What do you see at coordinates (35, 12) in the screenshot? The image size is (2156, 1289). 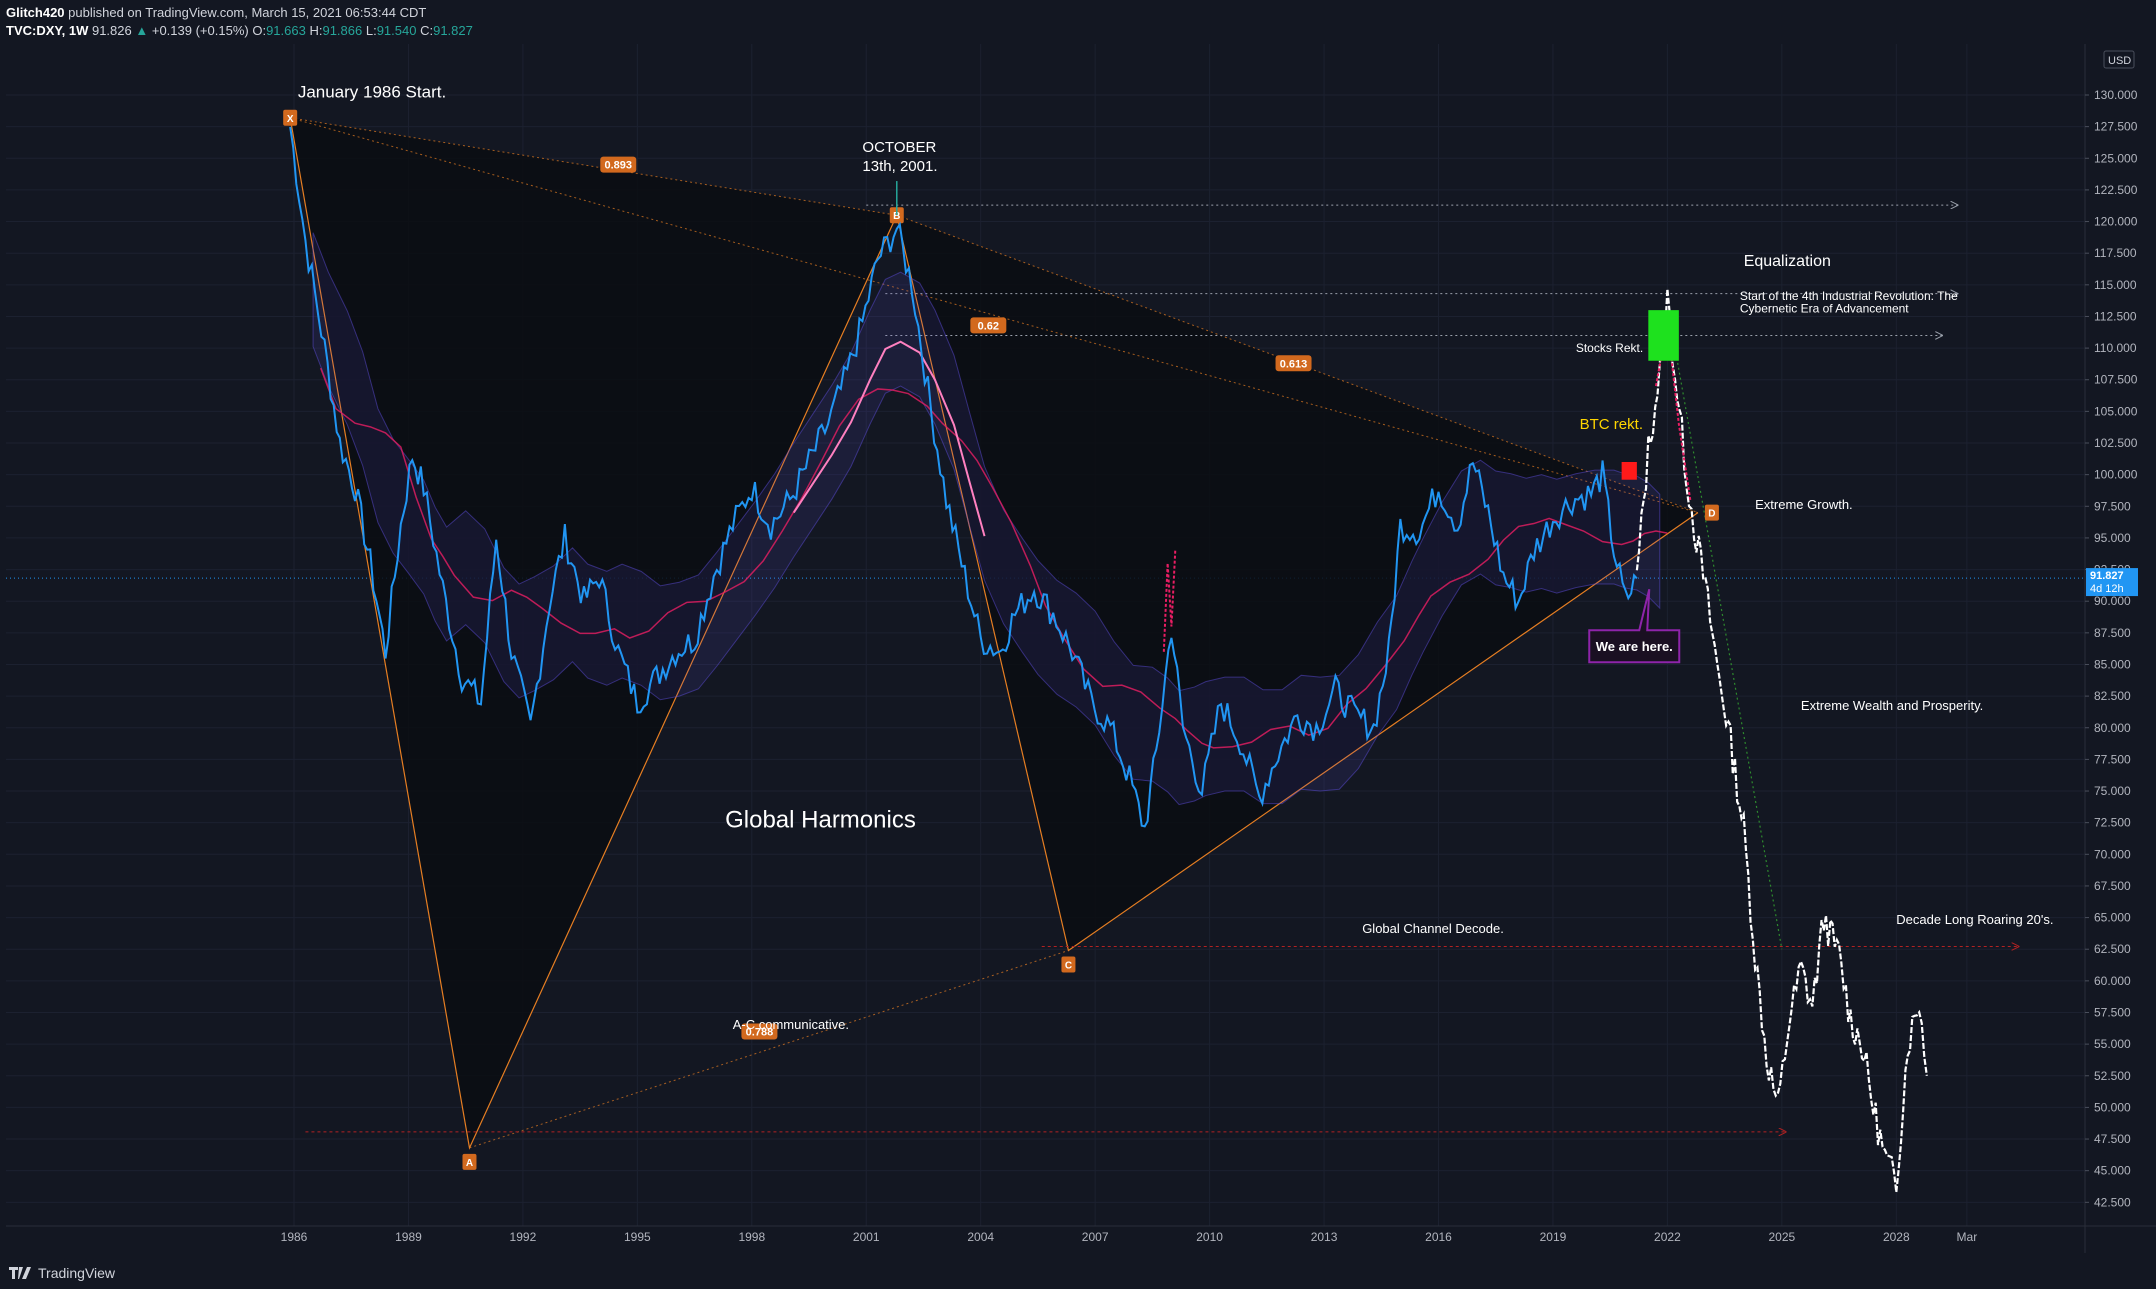 I see `author-name: Glitch420` at bounding box center [35, 12].